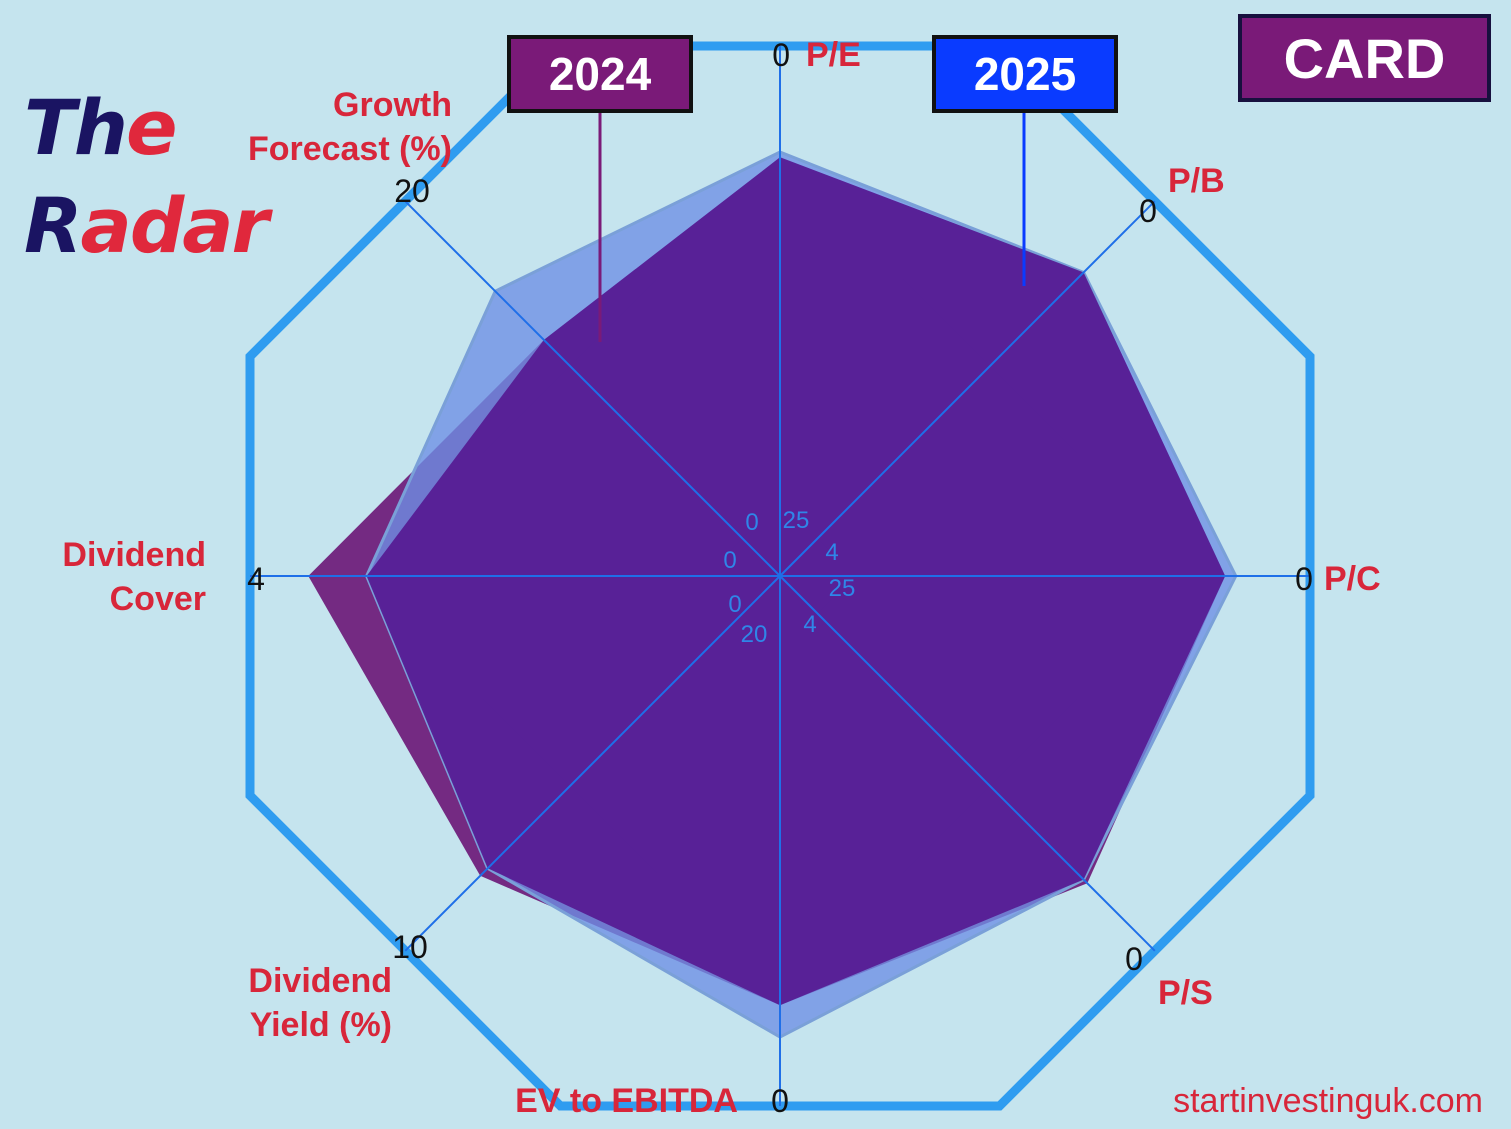 This screenshot has height=1129, width=1511. I want to click on brand-title-line-2: Radar, so click(146, 226).